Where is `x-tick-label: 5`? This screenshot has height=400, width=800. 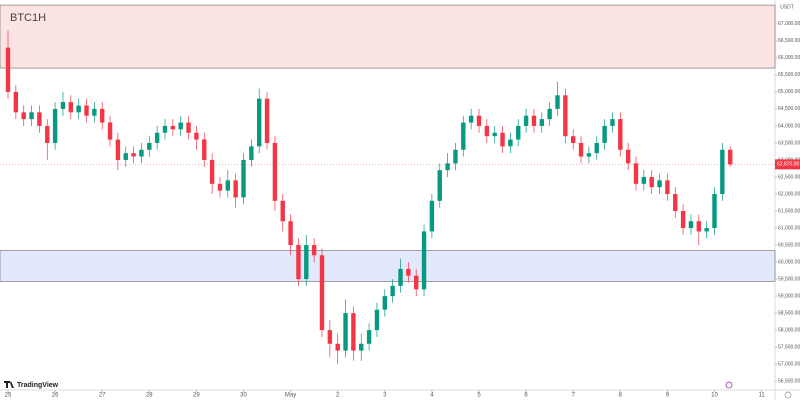
x-tick-label: 5 is located at coordinates (479, 396).